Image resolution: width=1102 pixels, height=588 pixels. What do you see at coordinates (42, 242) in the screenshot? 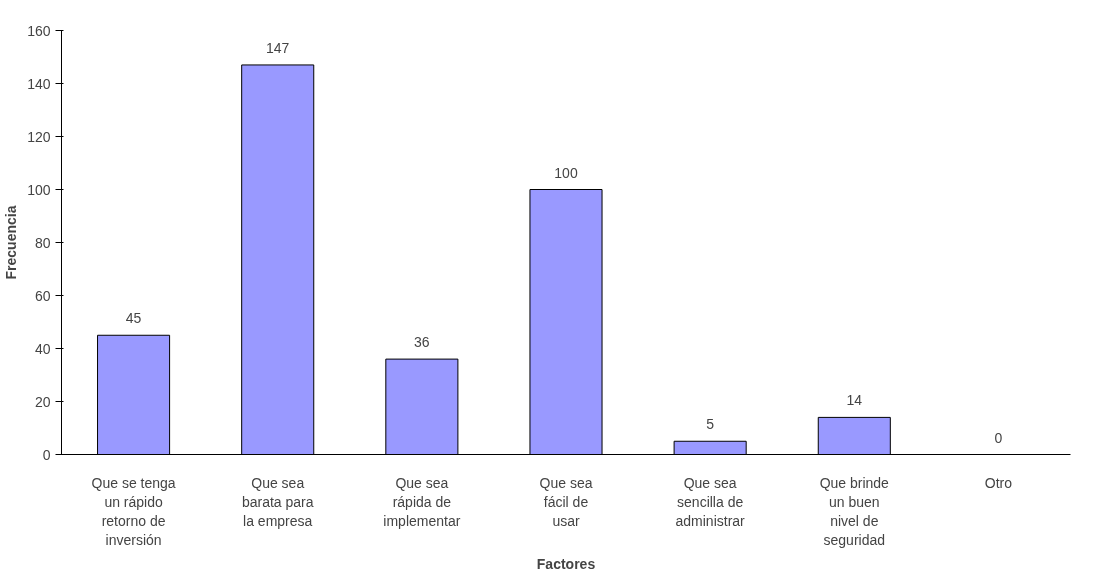
I see `y-tick-label: 80` at bounding box center [42, 242].